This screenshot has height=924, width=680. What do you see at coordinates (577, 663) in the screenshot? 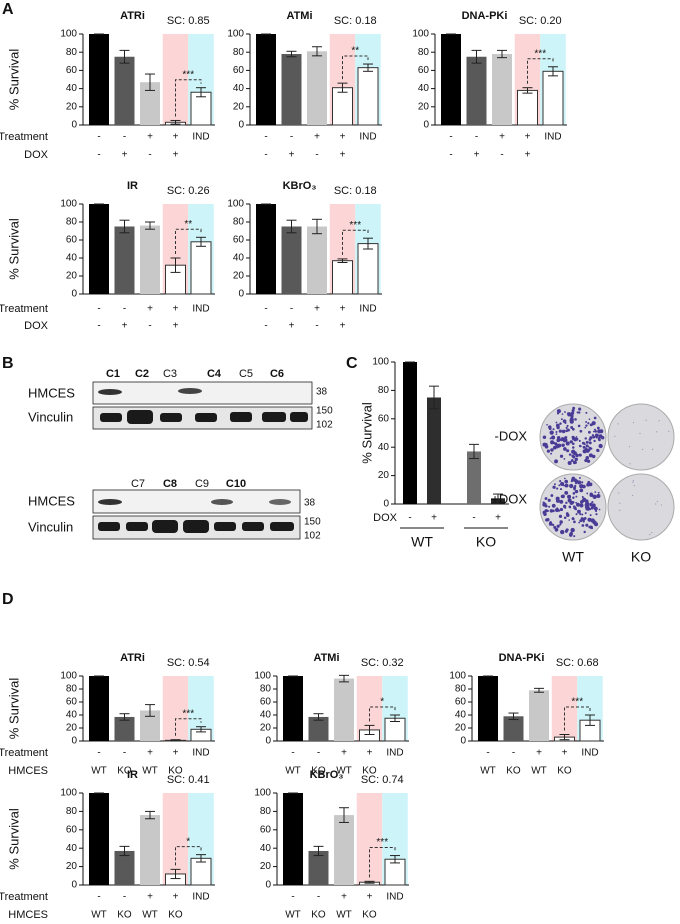
I see `sc-label: SC: 0.68` at bounding box center [577, 663].